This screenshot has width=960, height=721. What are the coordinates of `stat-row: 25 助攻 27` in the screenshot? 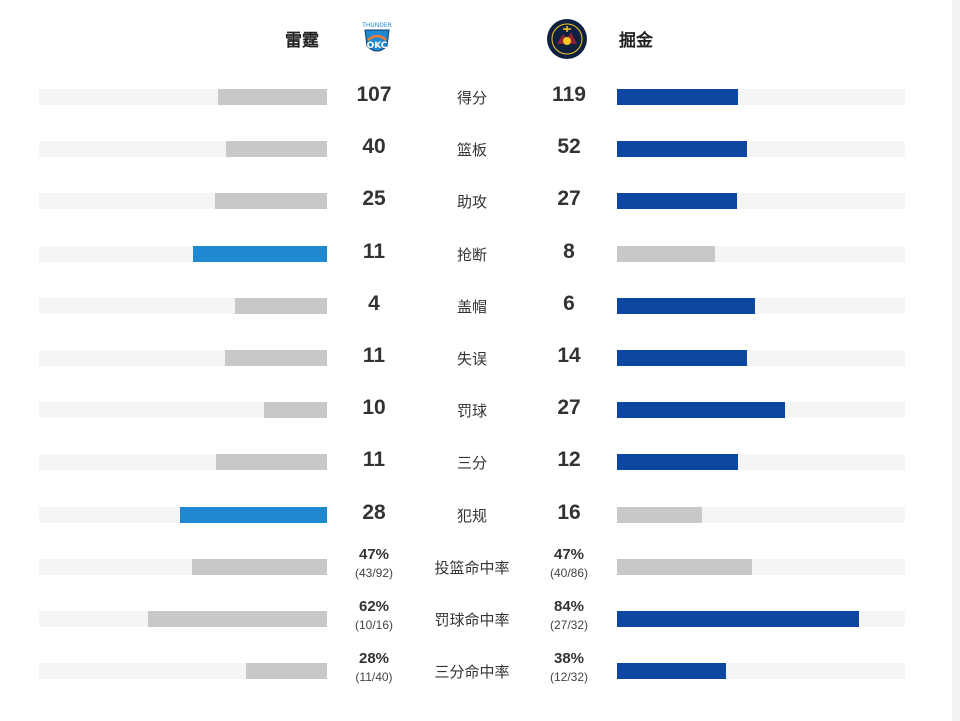 It's located at (472, 201).